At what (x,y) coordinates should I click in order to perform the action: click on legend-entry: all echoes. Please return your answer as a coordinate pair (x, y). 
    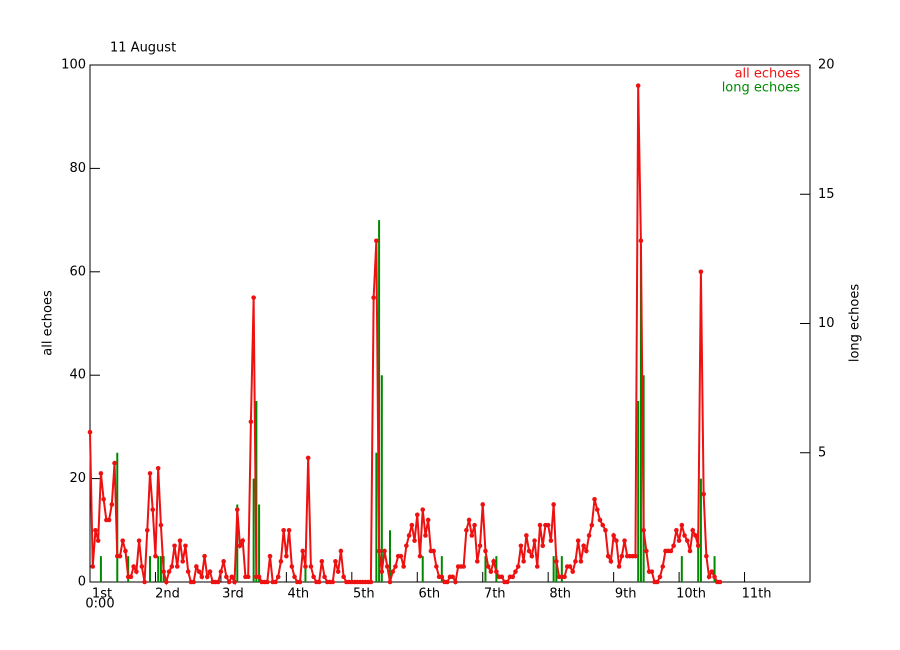
    Looking at the image, I should click on (768, 74).